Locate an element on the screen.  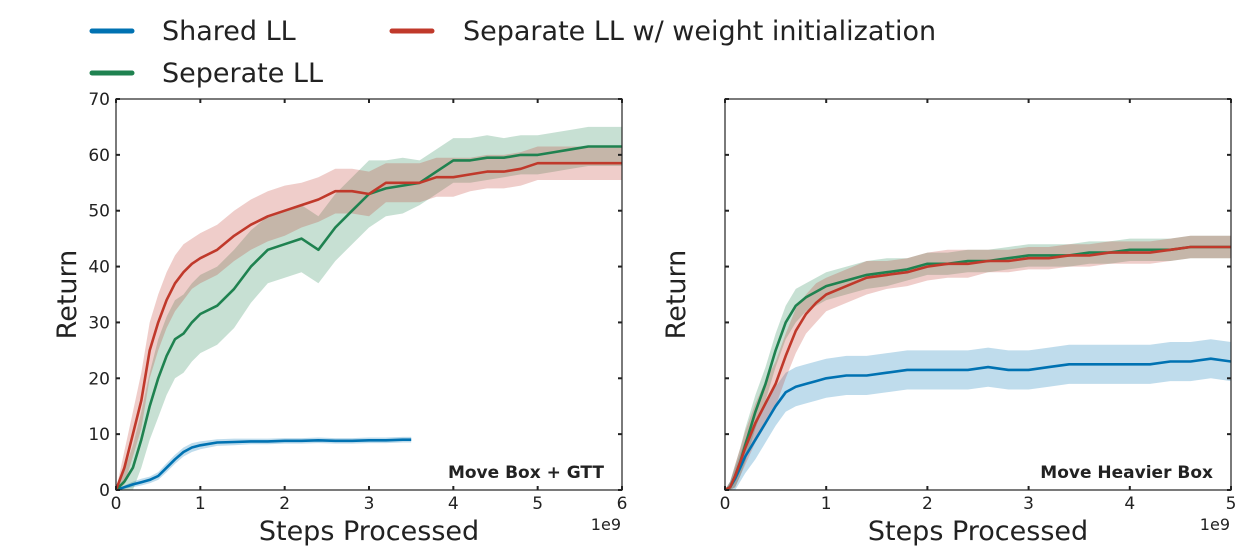
panel-annotation: Move Box + GTT is located at coordinates (526, 473).